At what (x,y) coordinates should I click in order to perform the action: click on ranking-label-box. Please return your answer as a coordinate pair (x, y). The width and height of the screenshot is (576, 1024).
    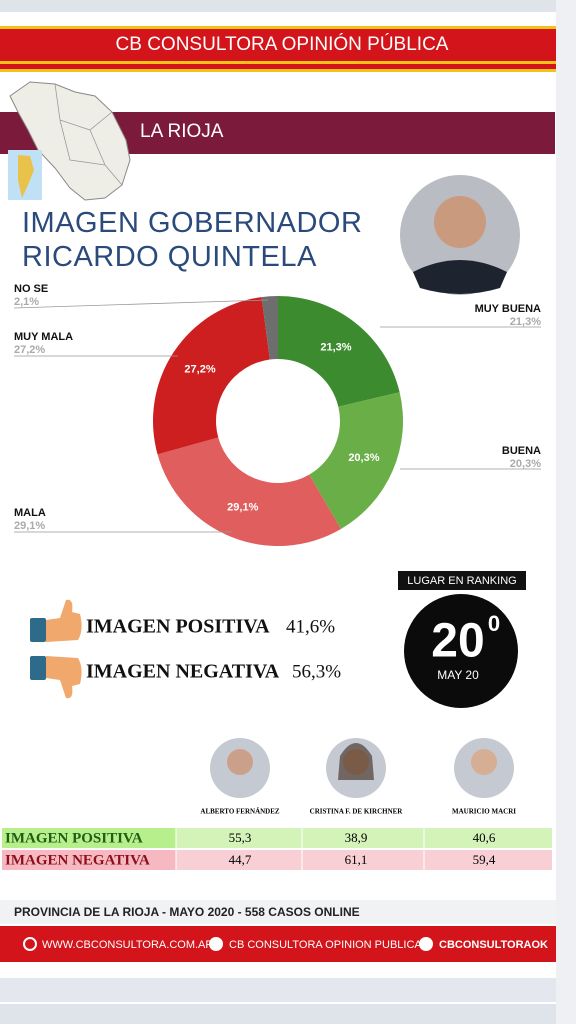
    Looking at the image, I should click on (462, 580).